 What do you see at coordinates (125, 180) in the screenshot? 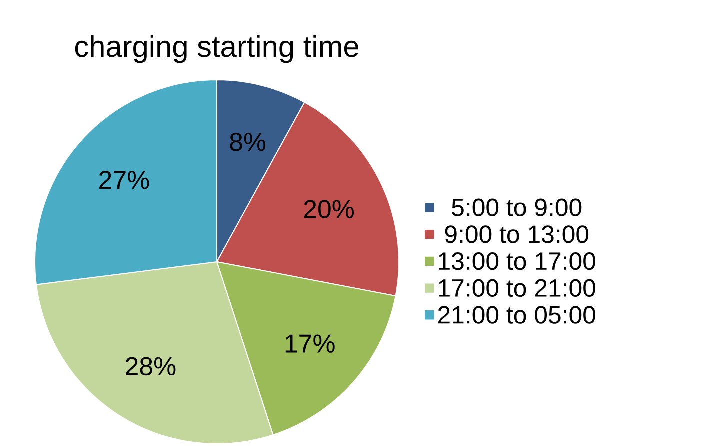
I see `data-label: 27%` at bounding box center [125, 180].